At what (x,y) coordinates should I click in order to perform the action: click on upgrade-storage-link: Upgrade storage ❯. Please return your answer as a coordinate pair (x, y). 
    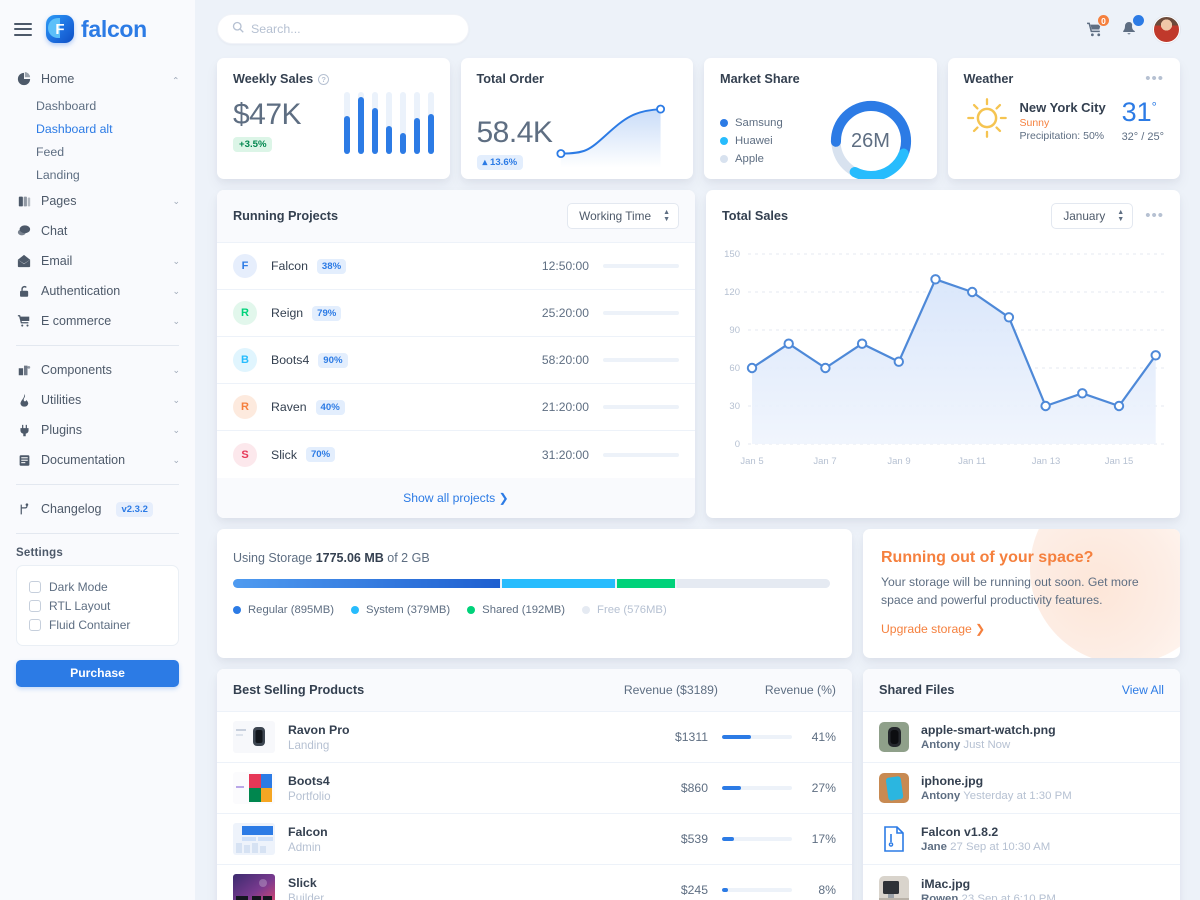
    Looking at the image, I should click on (933, 629).